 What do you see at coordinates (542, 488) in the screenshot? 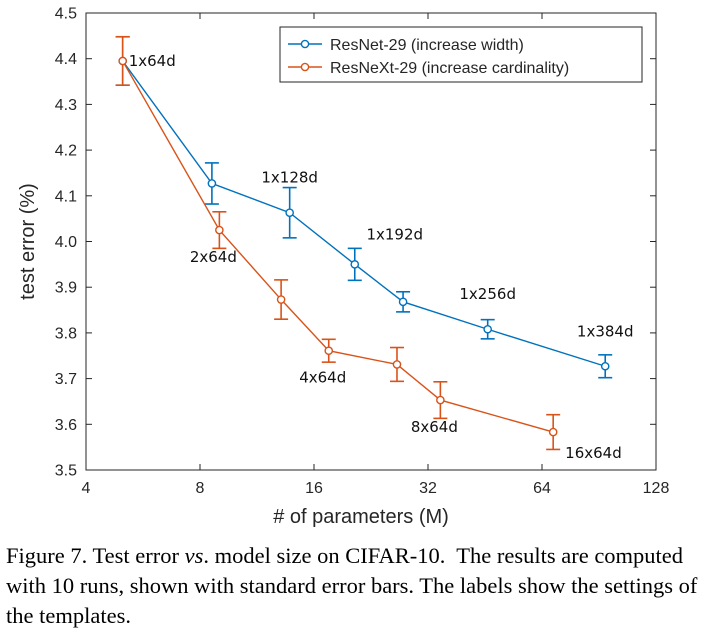
I see `x-tick-label: 64` at bounding box center [542, 488].